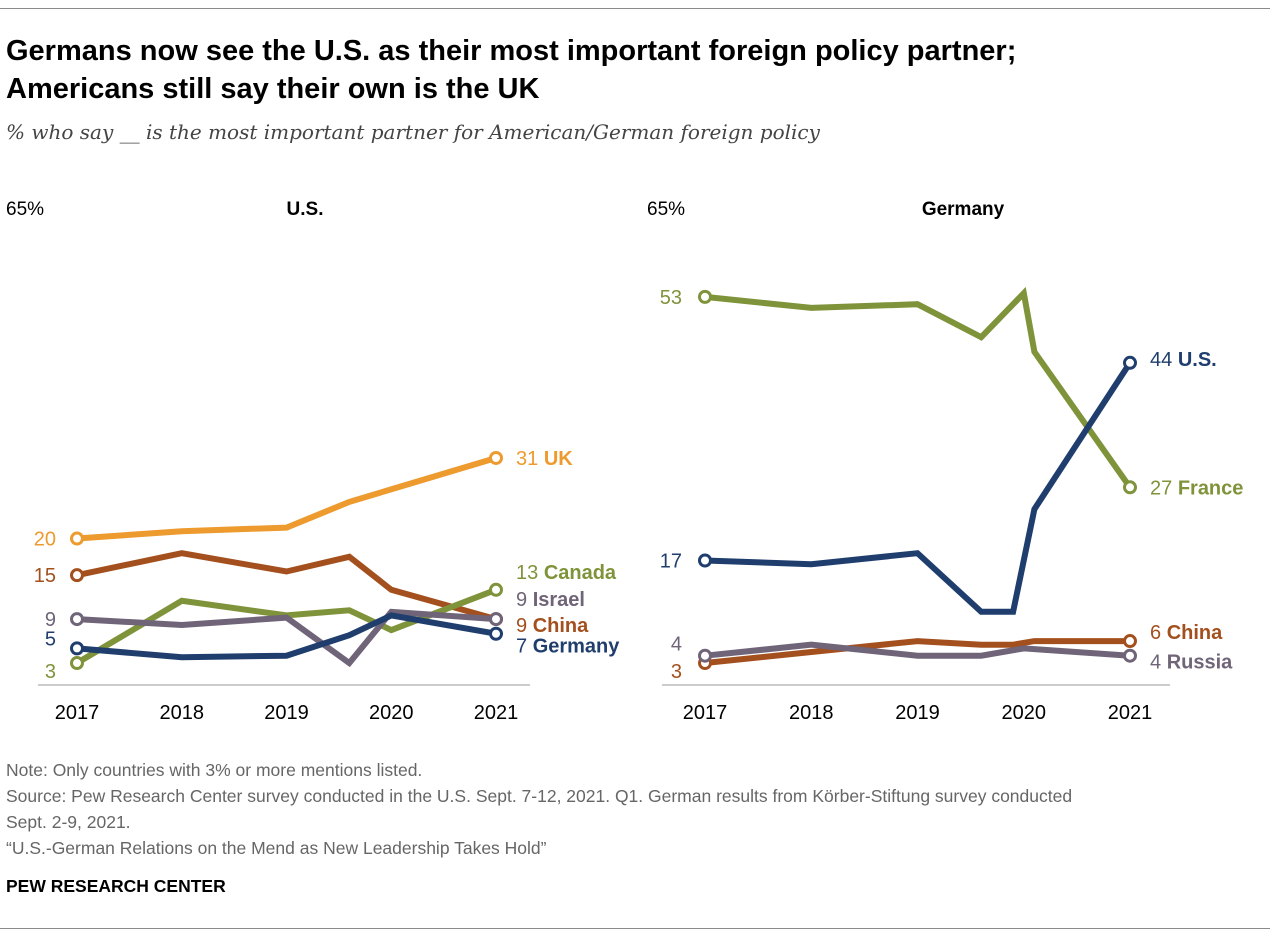 The width and height of the screenshot is (1280, 938). I want to click on series-line-canada, so click(286, 626).